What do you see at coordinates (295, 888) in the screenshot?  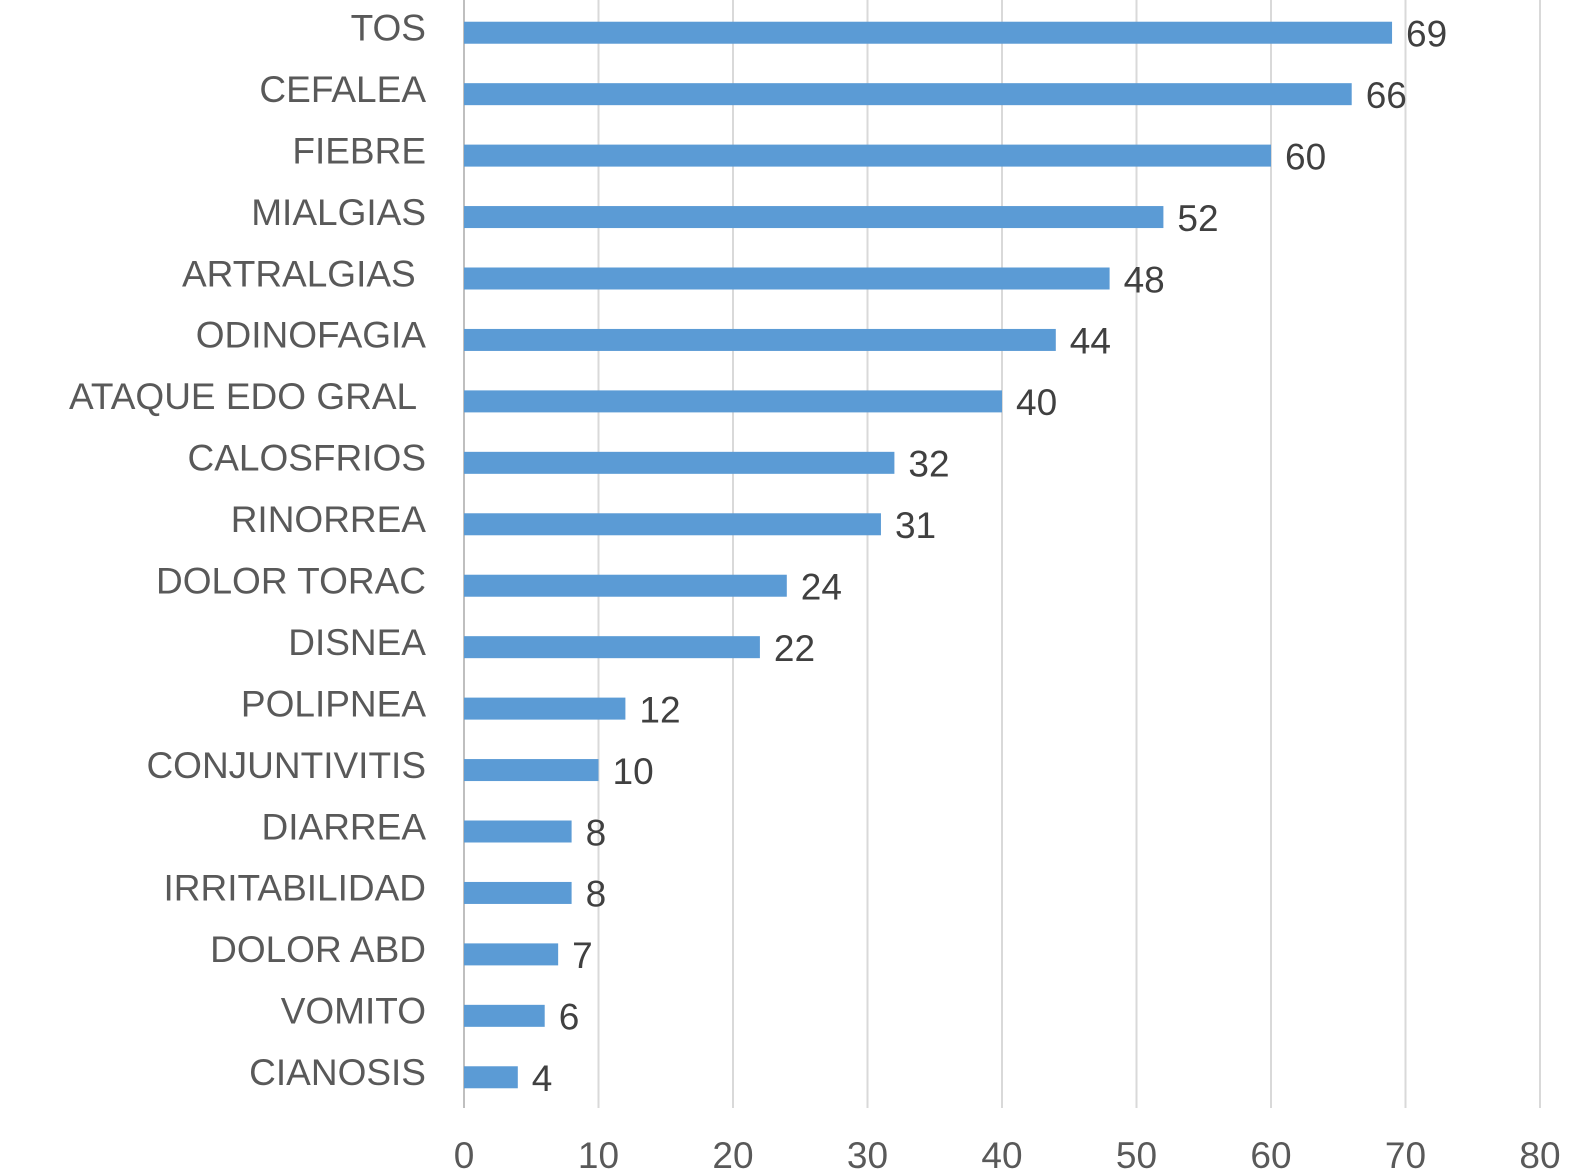 I see `y-tick-label: IRRITABILIDAD` at bounding box center [295, 888].